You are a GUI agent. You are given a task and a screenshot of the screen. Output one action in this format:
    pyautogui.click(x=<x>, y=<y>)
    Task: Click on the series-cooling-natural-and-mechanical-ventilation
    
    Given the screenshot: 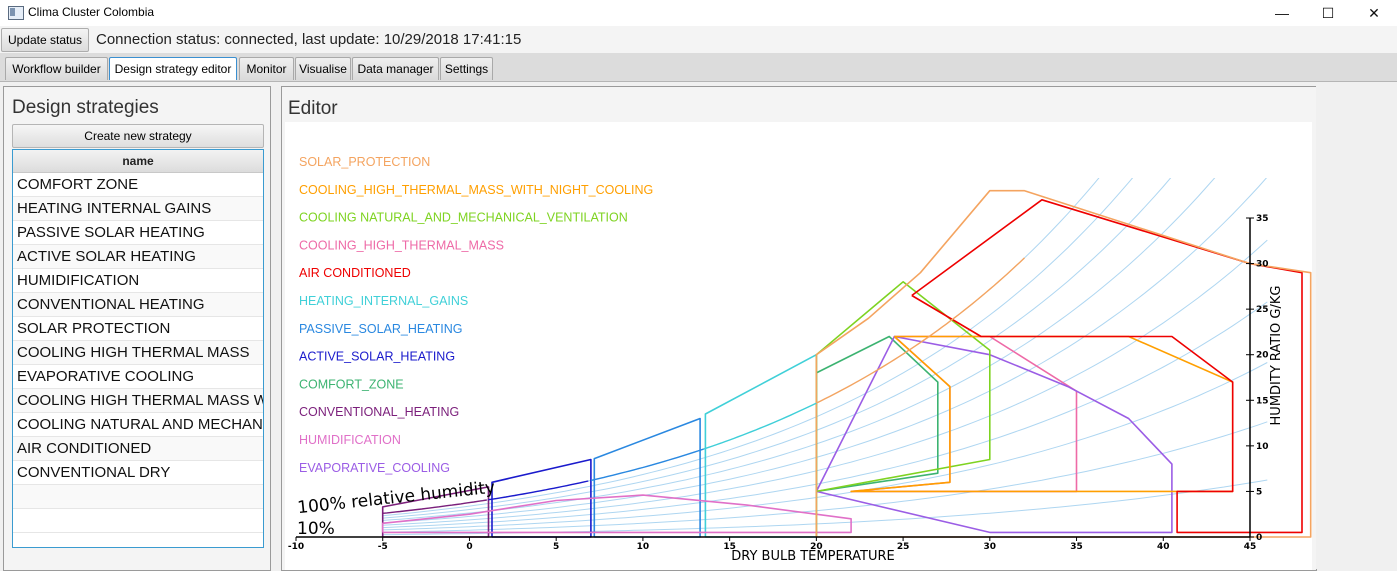 What is the action you would take?
    pyautogui.click(x=903, y=409)
    